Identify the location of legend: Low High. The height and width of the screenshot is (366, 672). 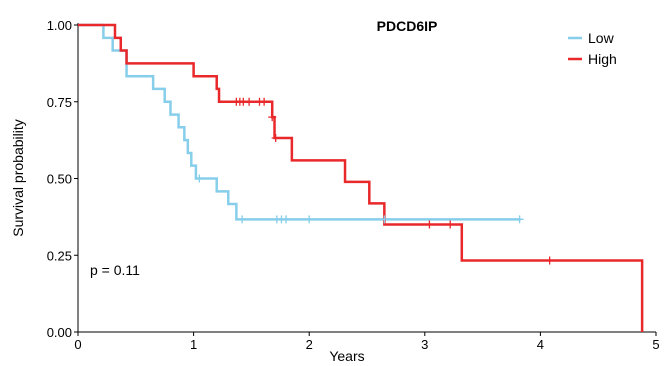
(592, 48).